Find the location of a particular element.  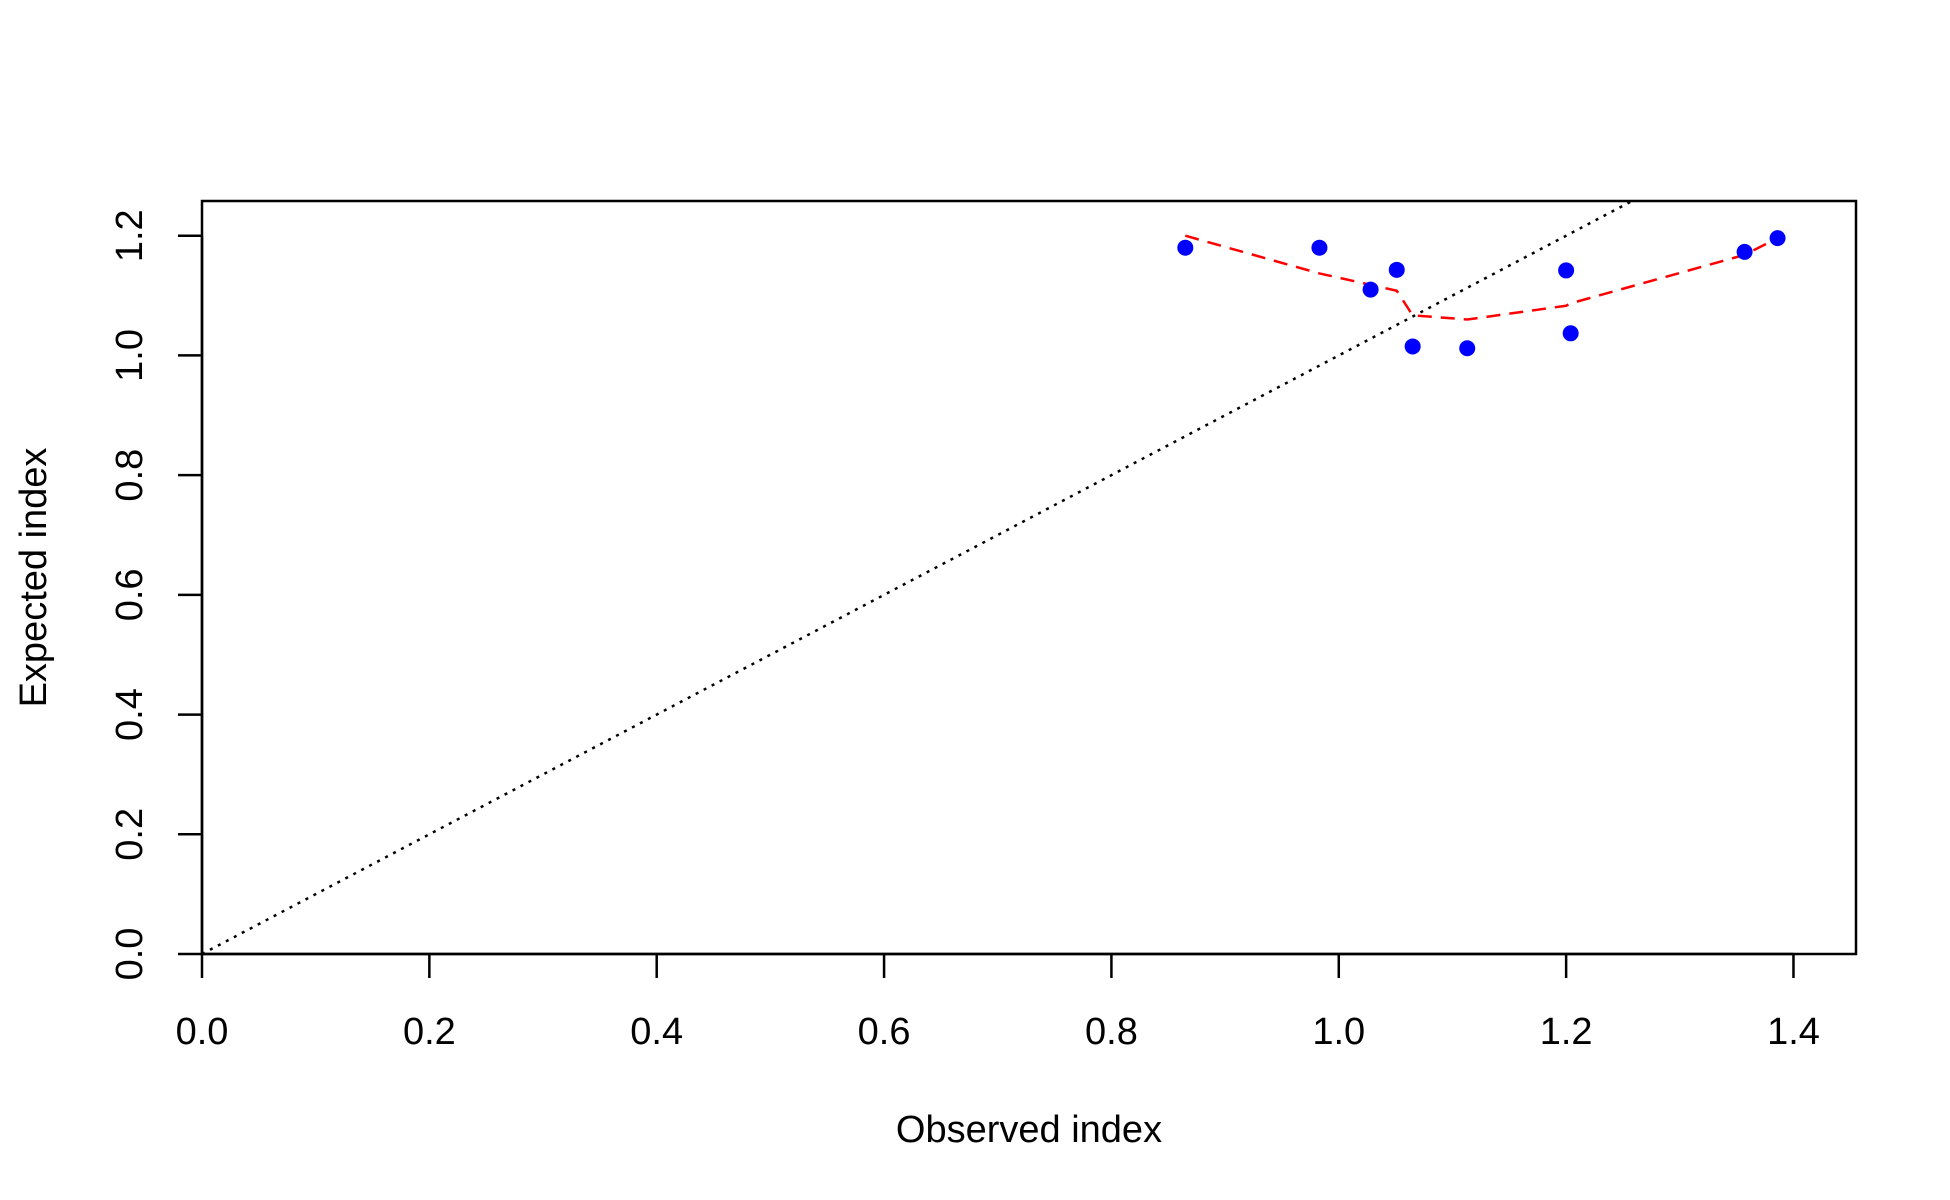

trend-line-layer is located at coordinates (1481, 277).